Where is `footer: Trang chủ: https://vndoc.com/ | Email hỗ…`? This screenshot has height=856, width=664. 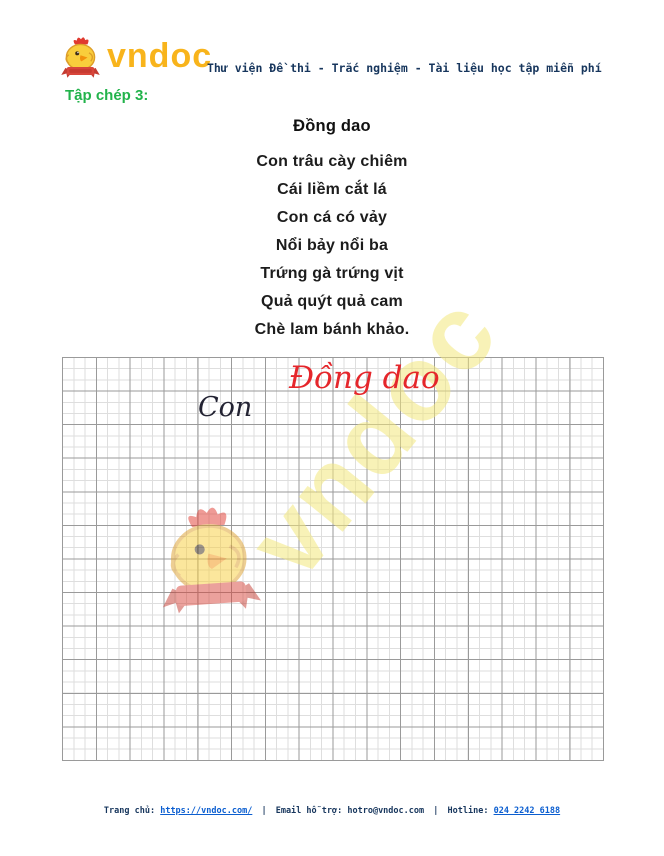 footer: Trang chủ: https://vndoc.com/ | Email hỗ… is located at coordinates (332, 811).